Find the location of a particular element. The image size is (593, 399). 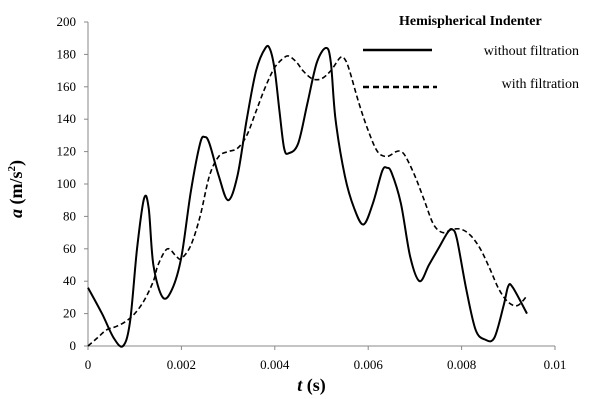

x-tick-label: 0 is located at coordinates (88, 364).